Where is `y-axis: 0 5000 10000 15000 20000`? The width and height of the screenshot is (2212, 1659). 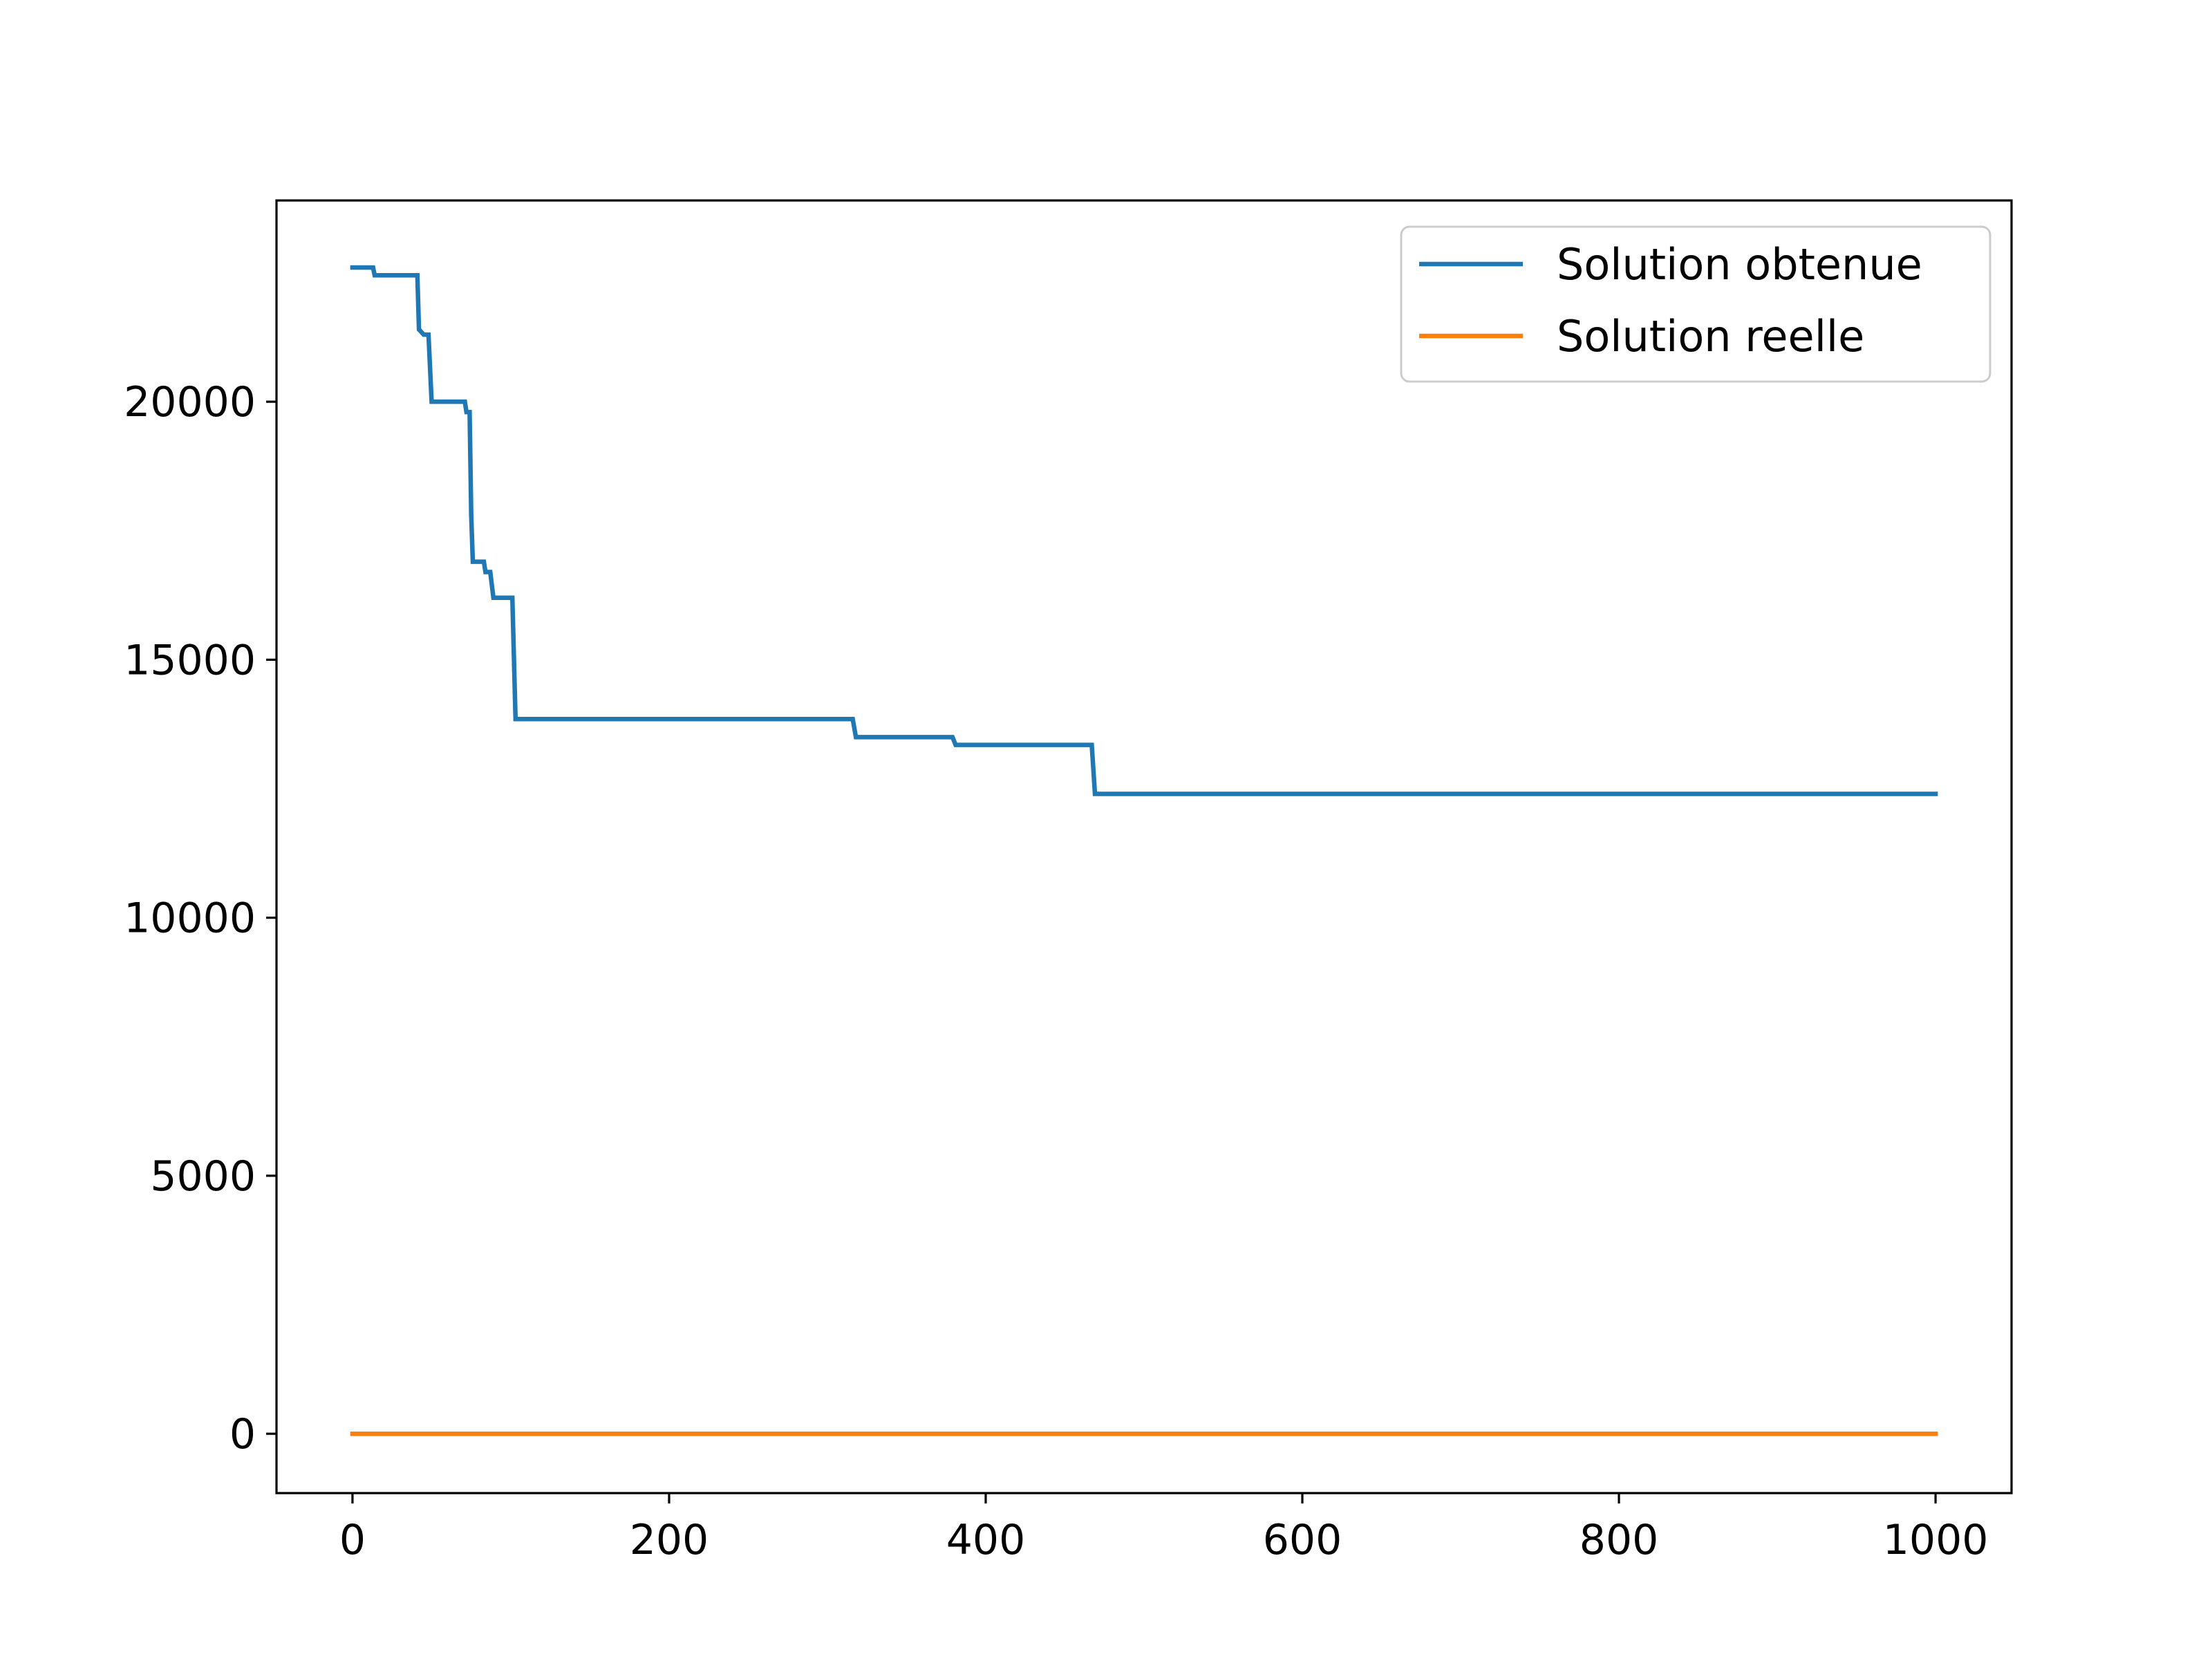
y-axis: 0 5000 10000 15000 20000 is located at coordinates (200, 918).